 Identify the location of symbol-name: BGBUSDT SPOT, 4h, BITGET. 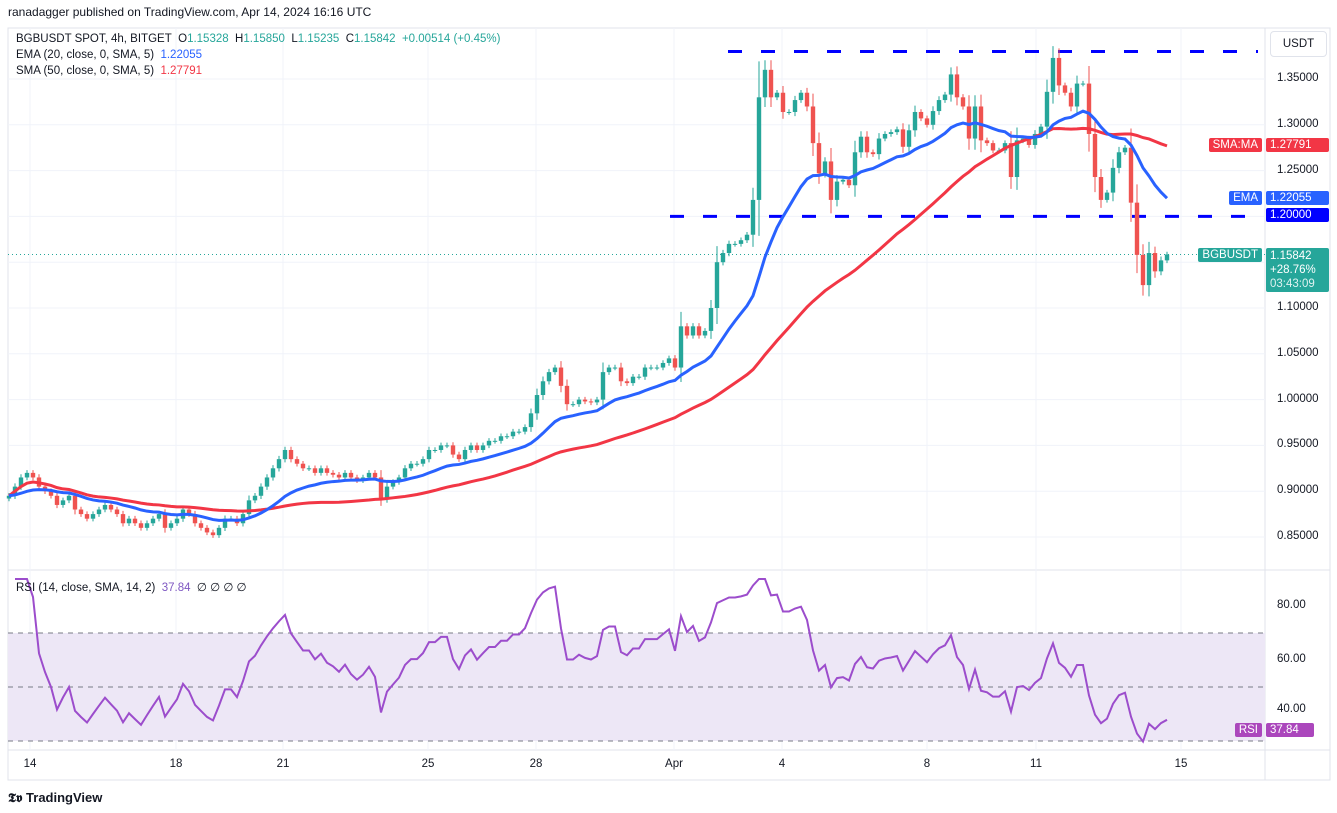
(94, 39).